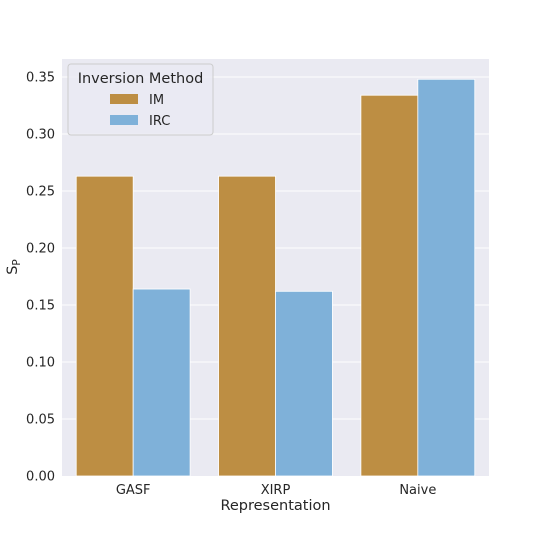 This screenshot has width=538, height=538. What do you see at coordinates (40, 420) in the screenshot?
I see `y-tick-label: 0.05` at bounding box center [40, 420].